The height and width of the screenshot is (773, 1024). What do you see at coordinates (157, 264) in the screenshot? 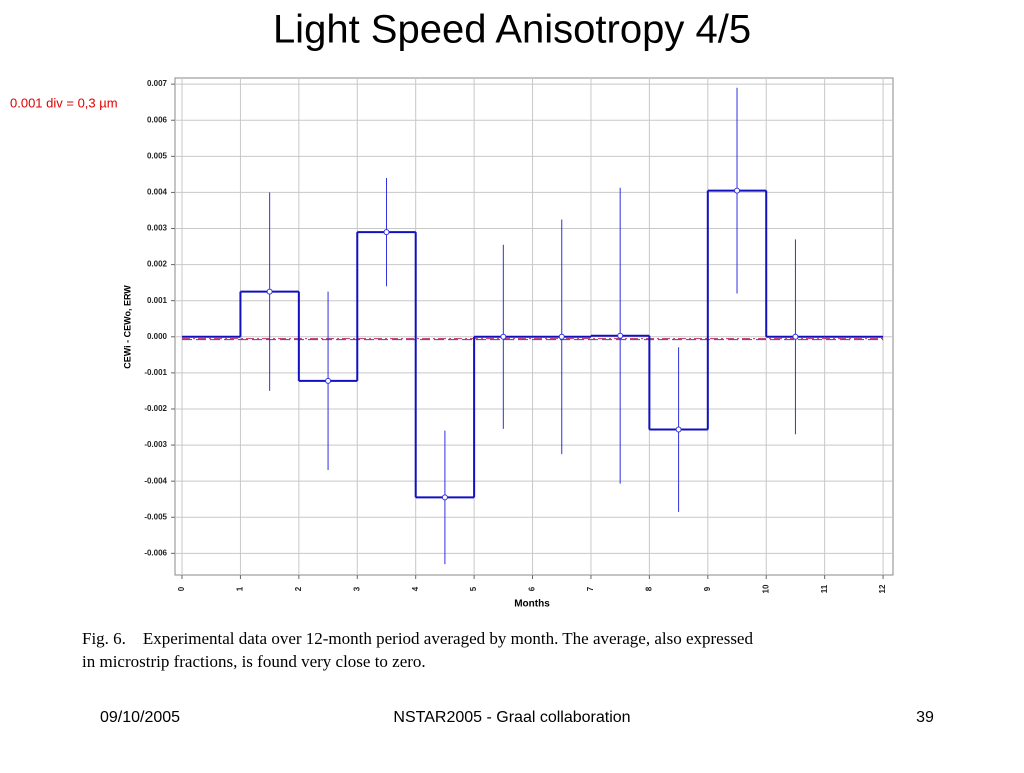
I see `y-tick-label: 0.002` at bounding box center [157, 264].